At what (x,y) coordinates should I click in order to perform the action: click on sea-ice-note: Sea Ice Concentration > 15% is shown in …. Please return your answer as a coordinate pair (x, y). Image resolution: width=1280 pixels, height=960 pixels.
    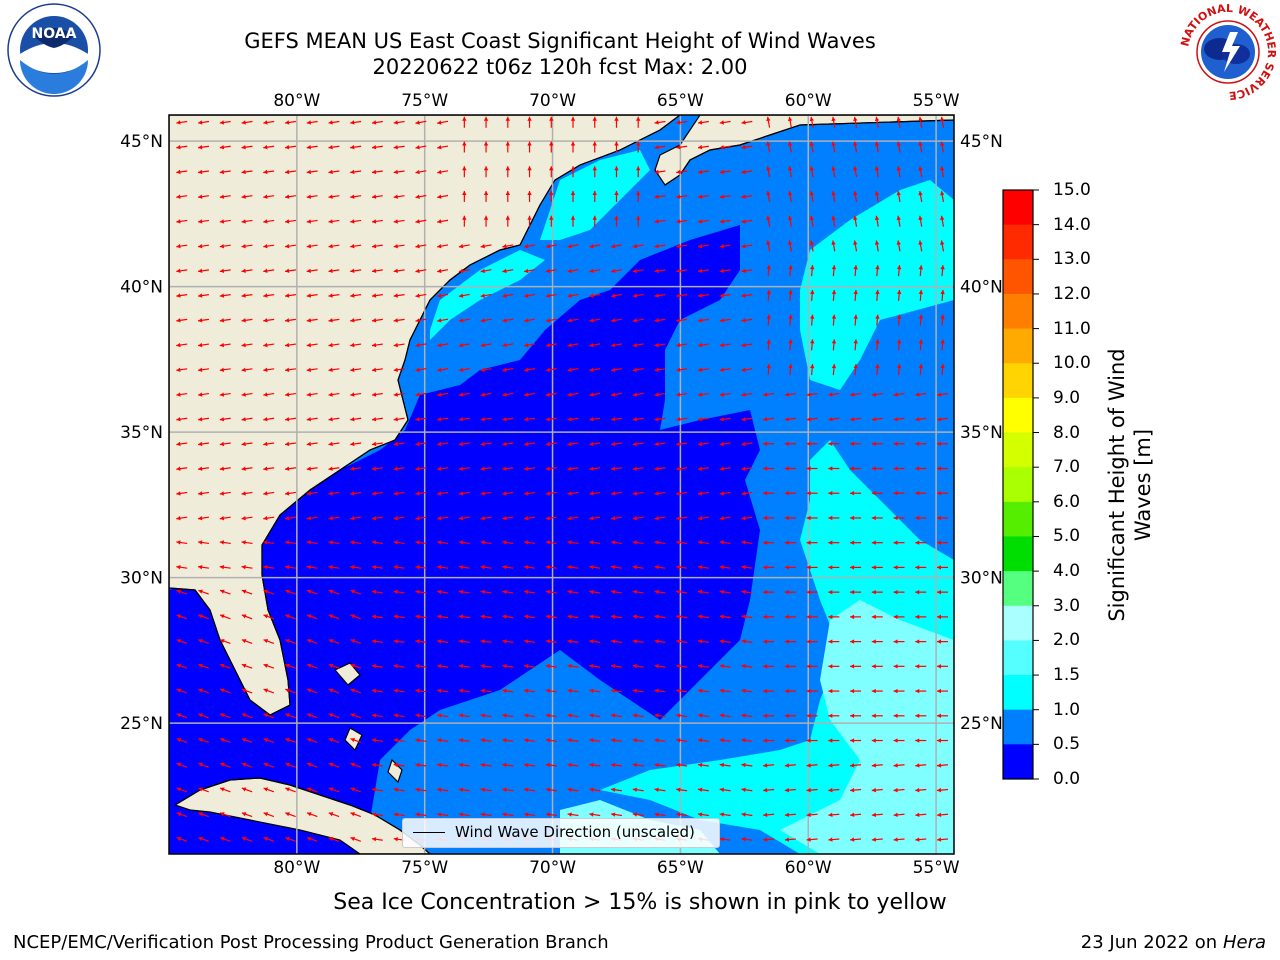
    Looking at the image, I should click on (640, 902).